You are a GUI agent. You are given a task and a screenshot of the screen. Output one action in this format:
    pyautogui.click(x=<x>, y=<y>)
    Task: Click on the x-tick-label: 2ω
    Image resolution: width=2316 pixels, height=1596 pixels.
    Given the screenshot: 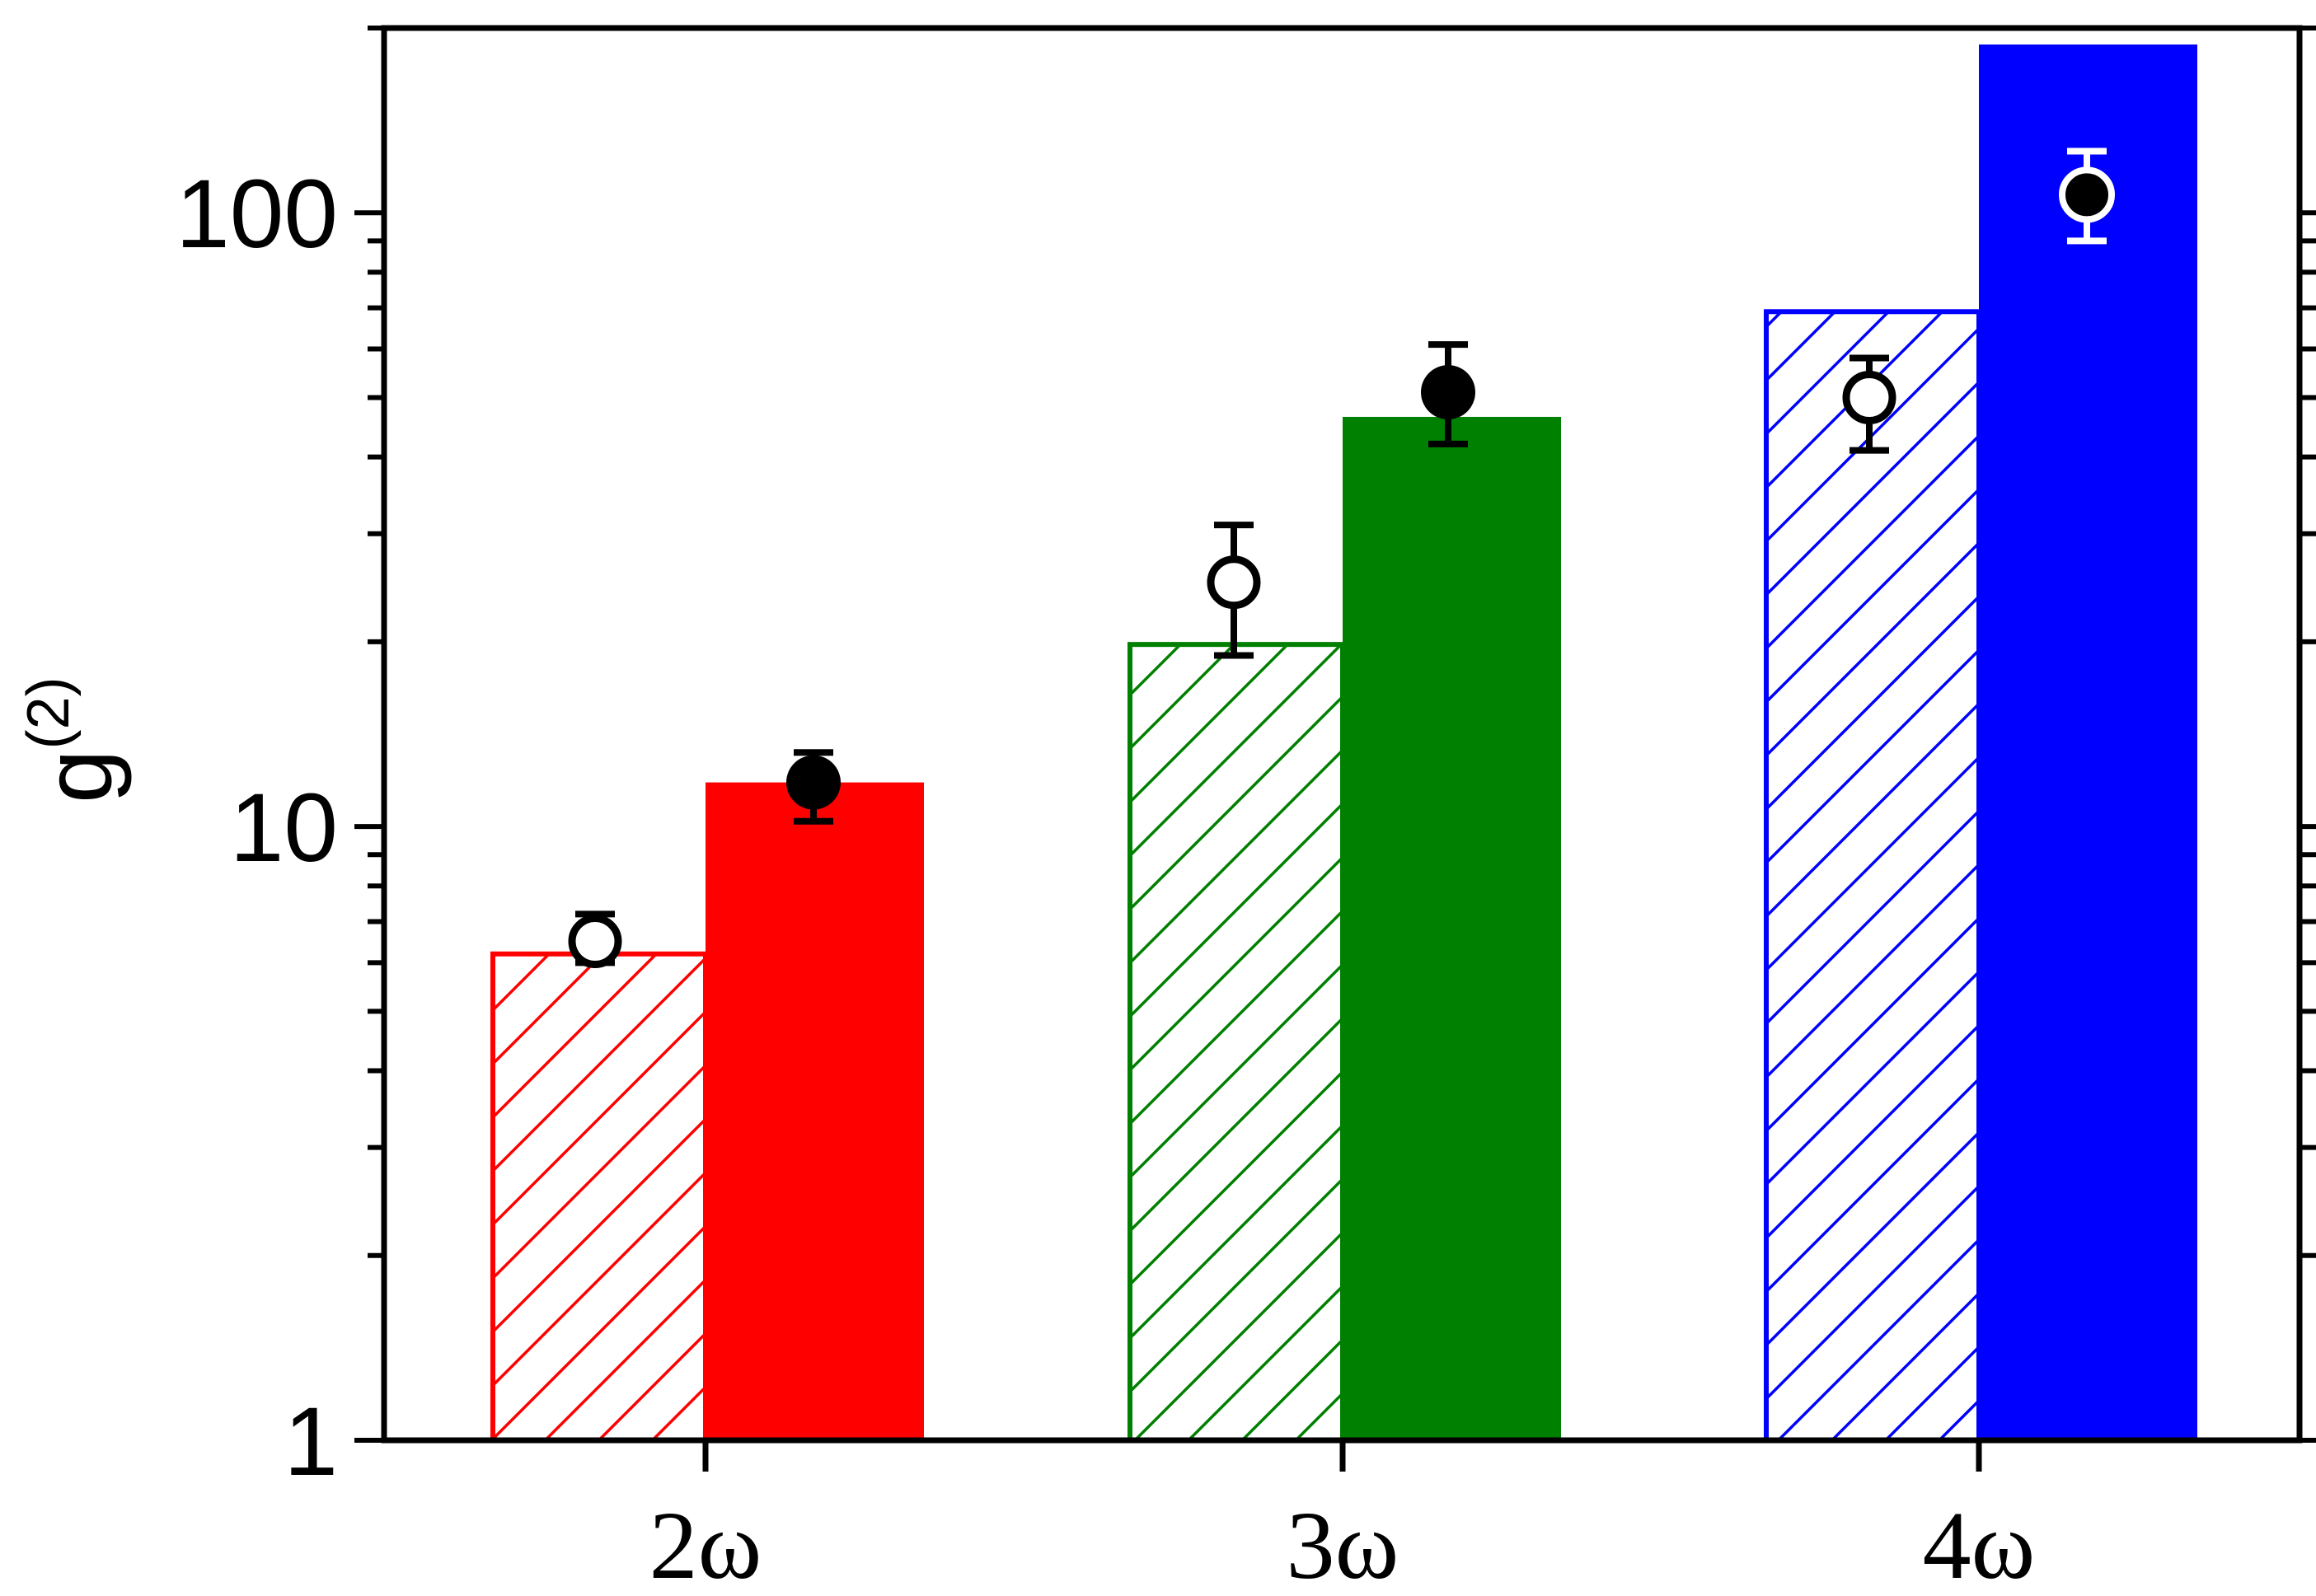 What is the action you would take?
    pyautogui.click(x=705, y=1543)
    